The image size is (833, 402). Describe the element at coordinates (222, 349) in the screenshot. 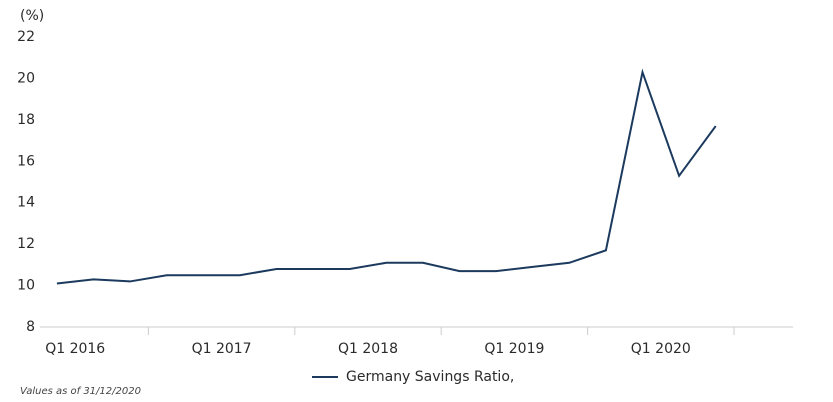

I see `x-tick-label: Q1 2017` at that location.